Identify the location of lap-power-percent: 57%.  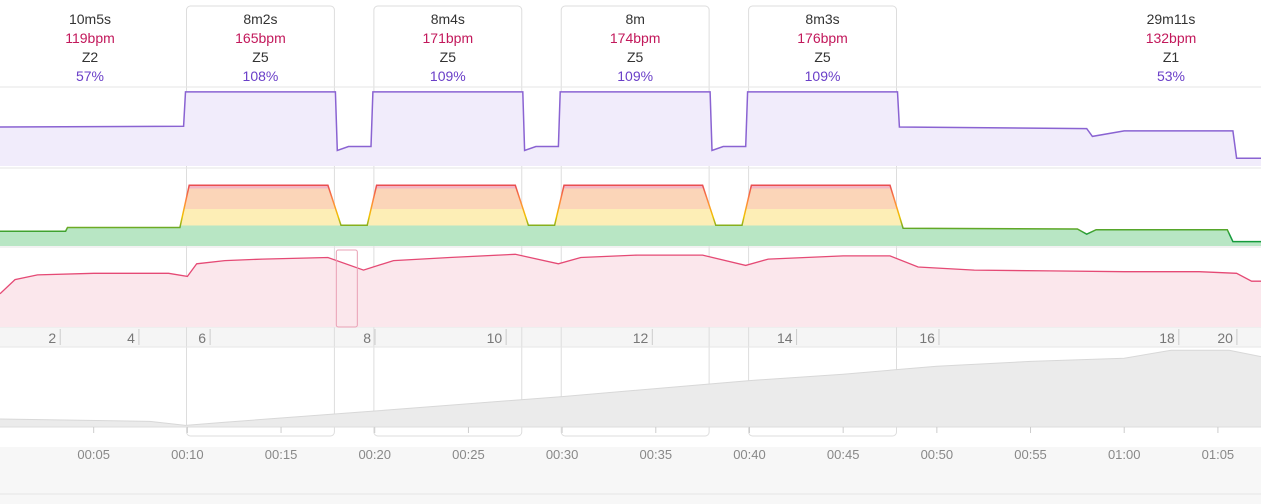
(90, 76).